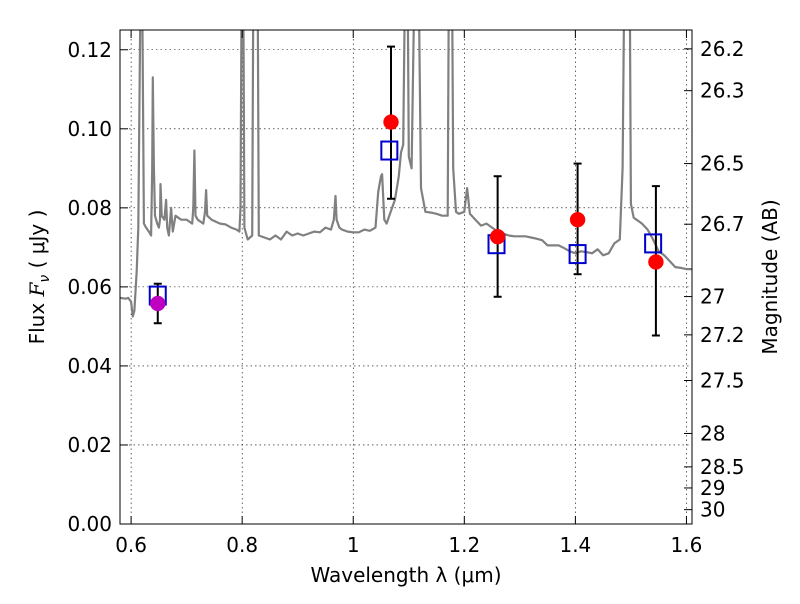 The width and height of the screenshot is (800, 604). I want to click on right-tick-label: 26.3, so click(722, 91).